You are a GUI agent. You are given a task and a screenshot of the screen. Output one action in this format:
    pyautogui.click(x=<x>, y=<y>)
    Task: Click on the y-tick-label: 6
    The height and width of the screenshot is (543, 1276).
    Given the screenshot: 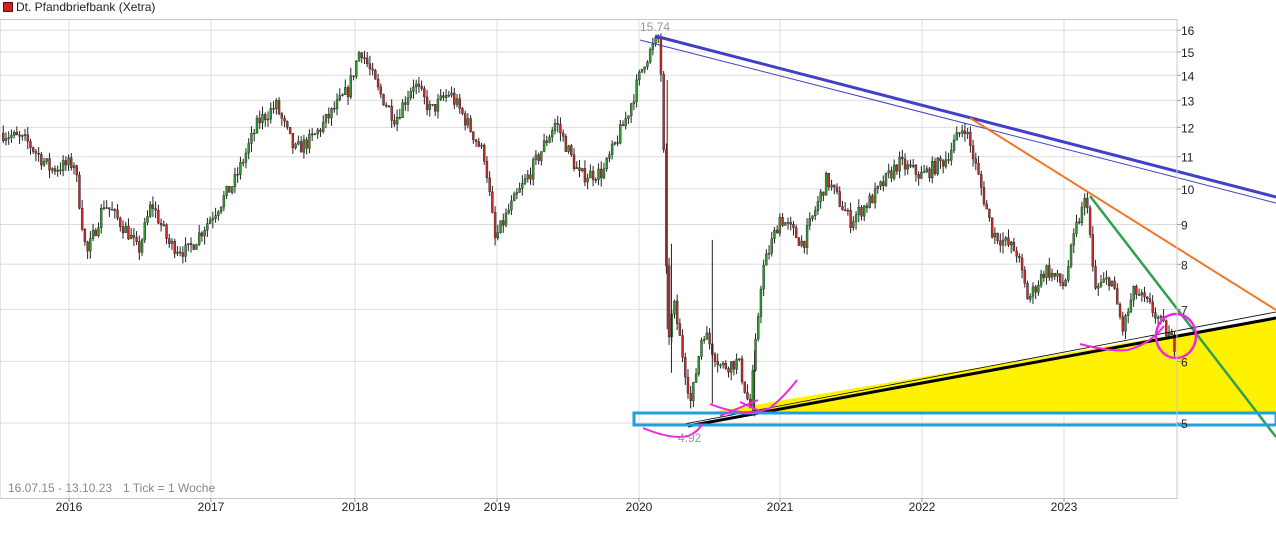 What is the action you would take?
    pyautogui.click(x=1184, y=362)
    